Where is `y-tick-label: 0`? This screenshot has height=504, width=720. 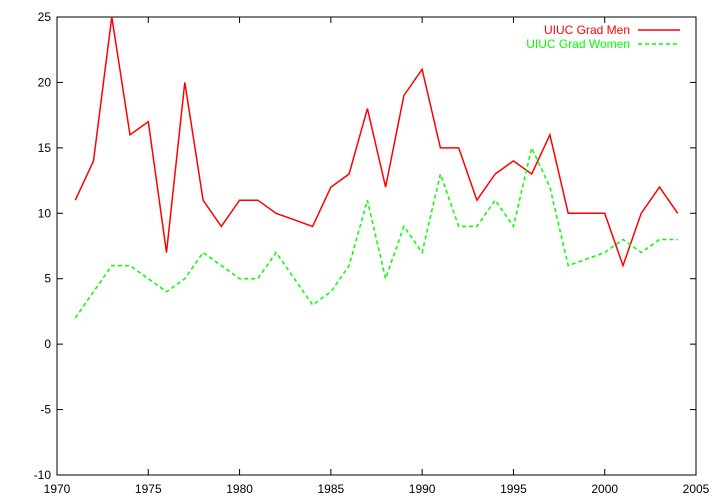
y-tick-label: 0 is located at coordinates (47, 344).